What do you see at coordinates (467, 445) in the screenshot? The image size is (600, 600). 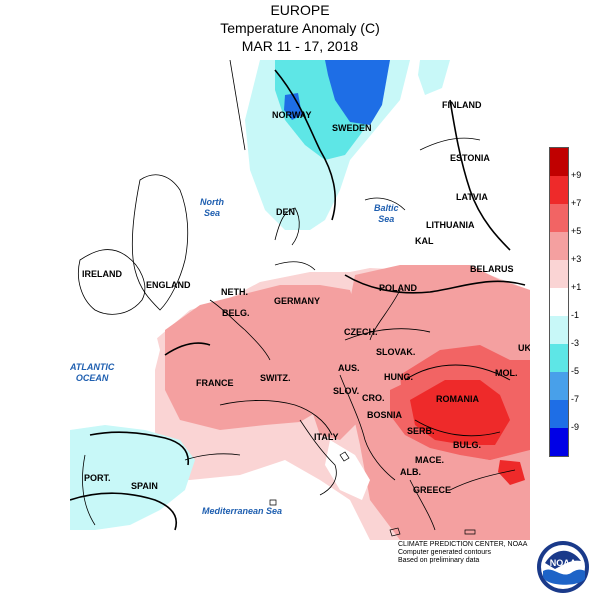 I see `label-bulgaria: BULG.` at bounding box center [467, 445].